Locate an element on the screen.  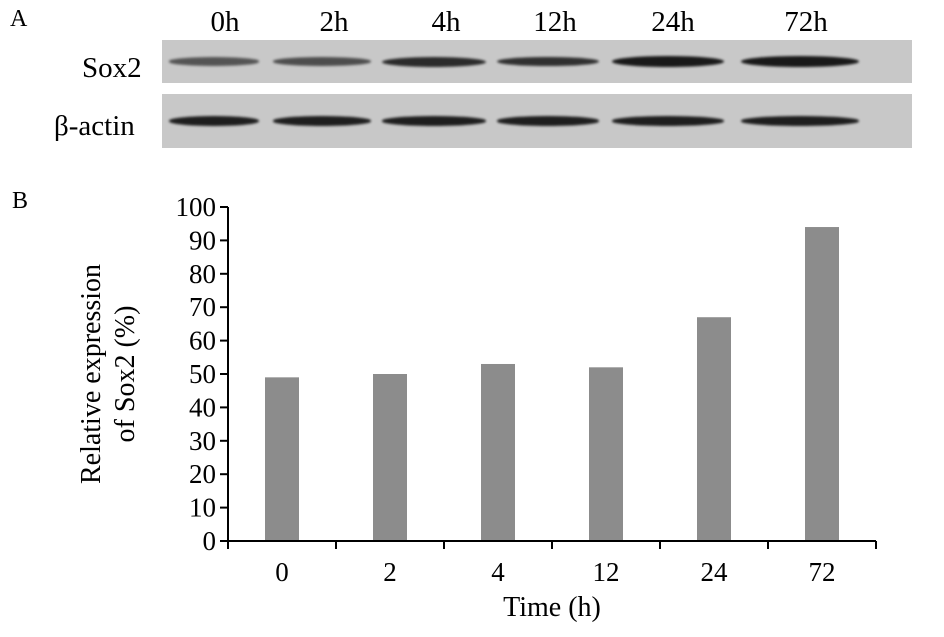
y-tick-label-100: 100 is located at coordinates (196, 207).